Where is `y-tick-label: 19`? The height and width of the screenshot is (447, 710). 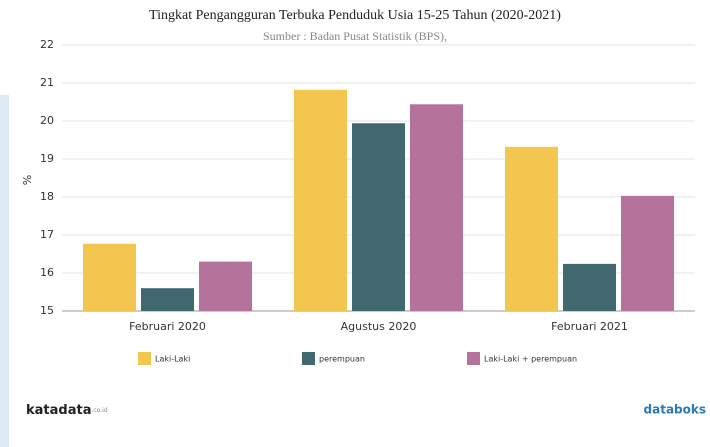
y-tick-label: 19 is located at coordinates (47, 158).